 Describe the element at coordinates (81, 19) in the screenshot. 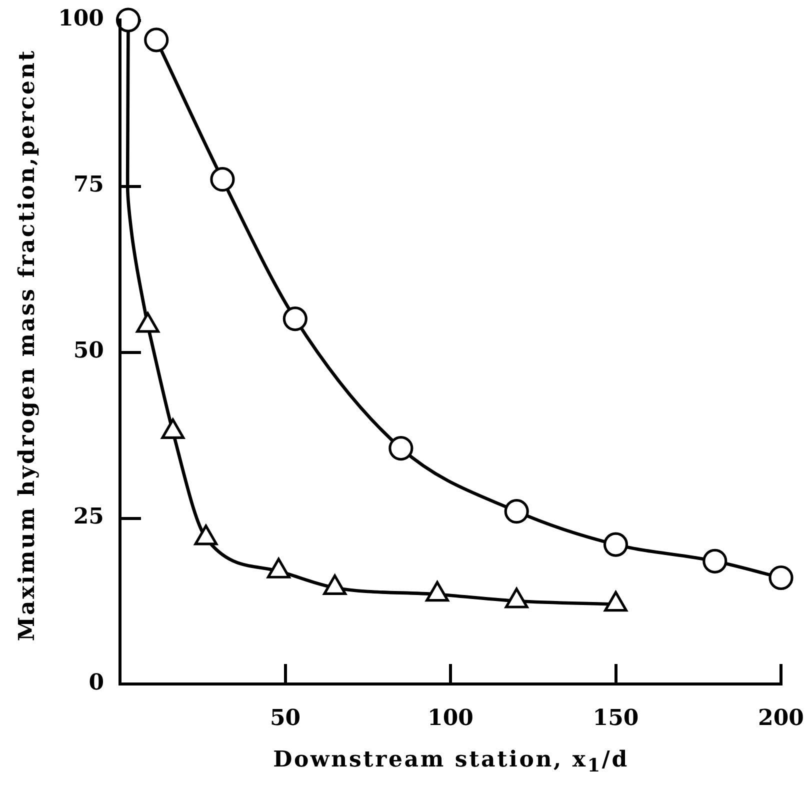

I see `y-tick-label: 100` at that location.